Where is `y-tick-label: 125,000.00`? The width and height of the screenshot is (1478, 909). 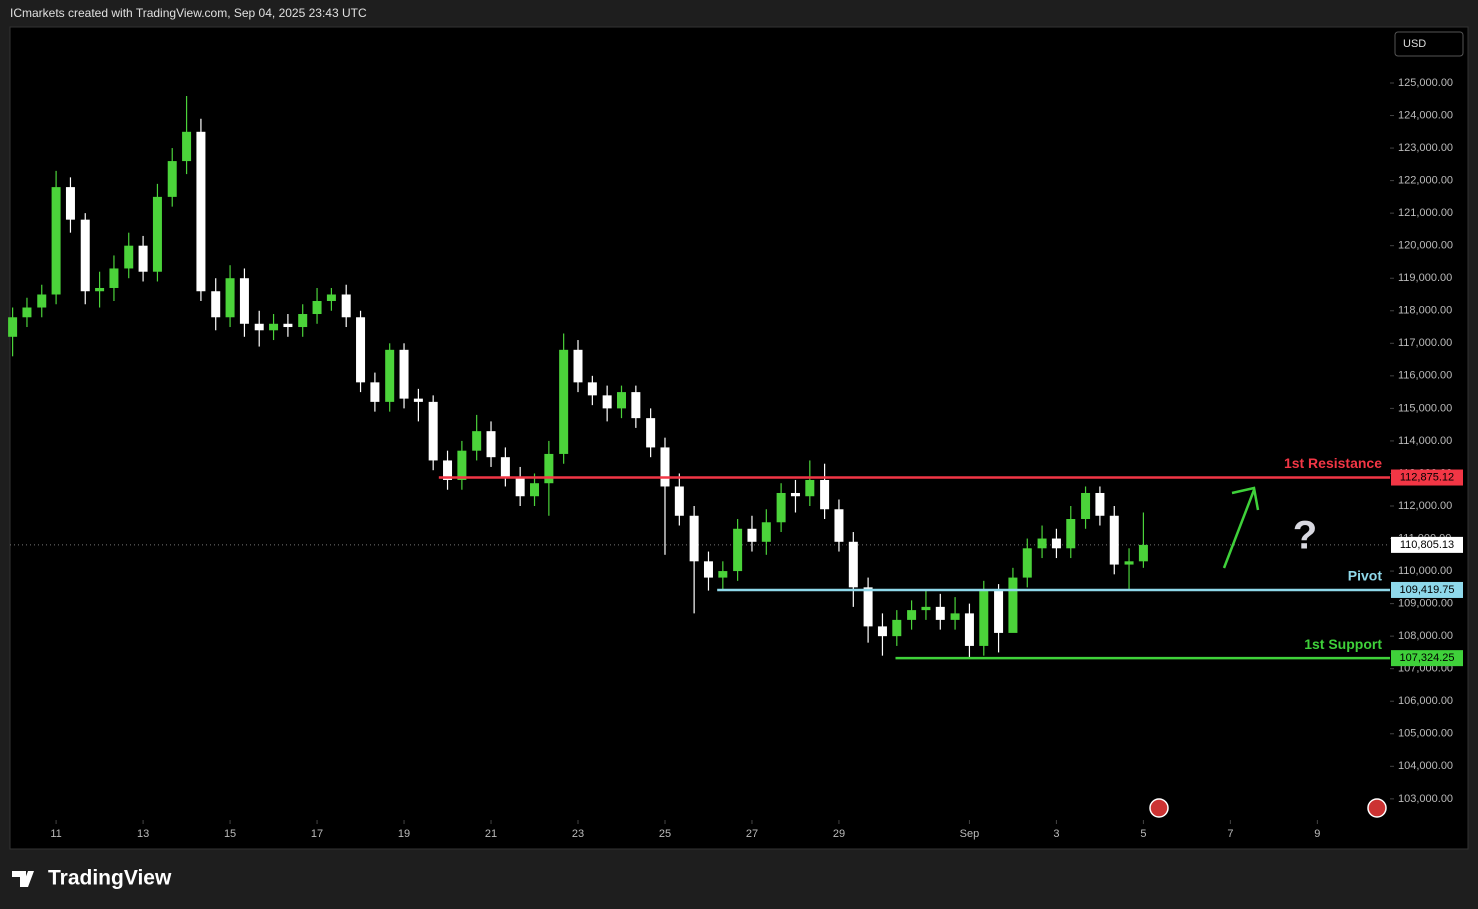
y-tick-label: 125,000.00 is located at coordinates (1425, 83).